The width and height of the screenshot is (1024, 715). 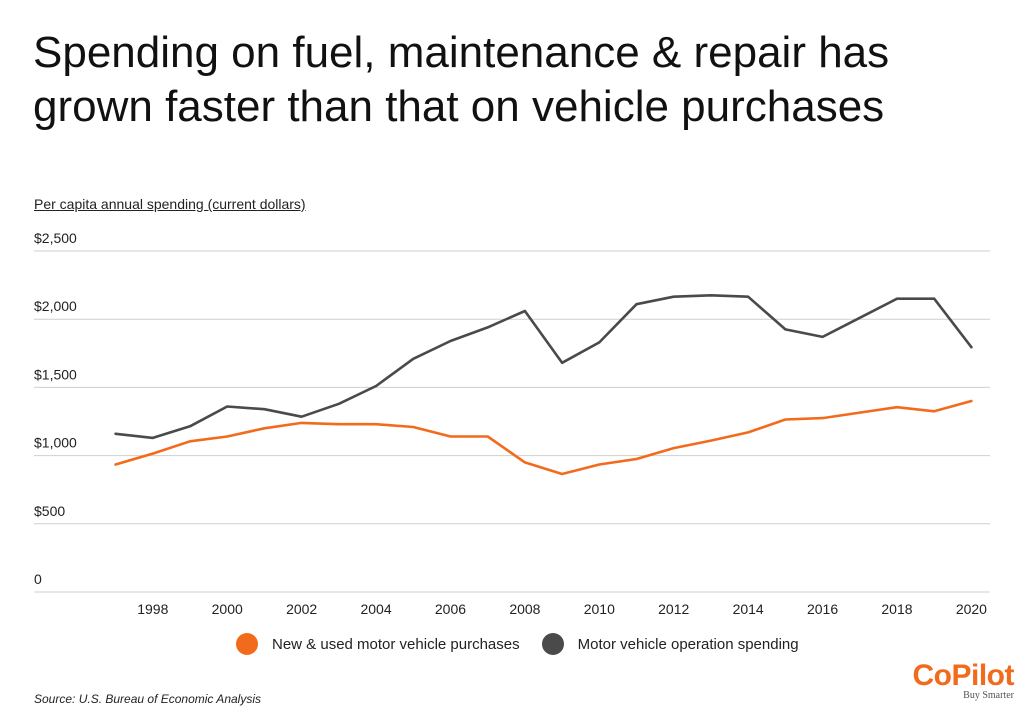 I want to click on source-note: Source: U.S. Bureau of Economic Analysis, so click(x=147, y=699).